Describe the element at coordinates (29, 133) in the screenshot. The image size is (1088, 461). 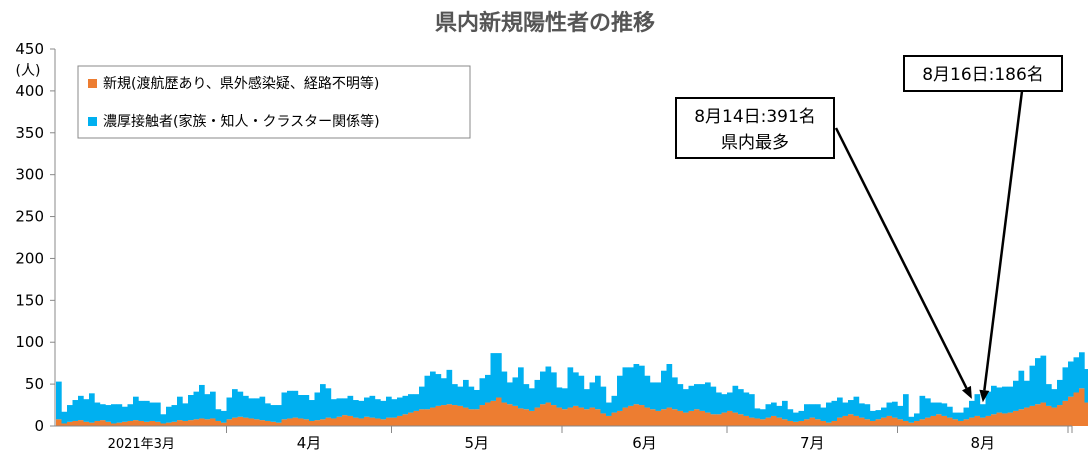
I see `y-tick-label: 350` at that location.